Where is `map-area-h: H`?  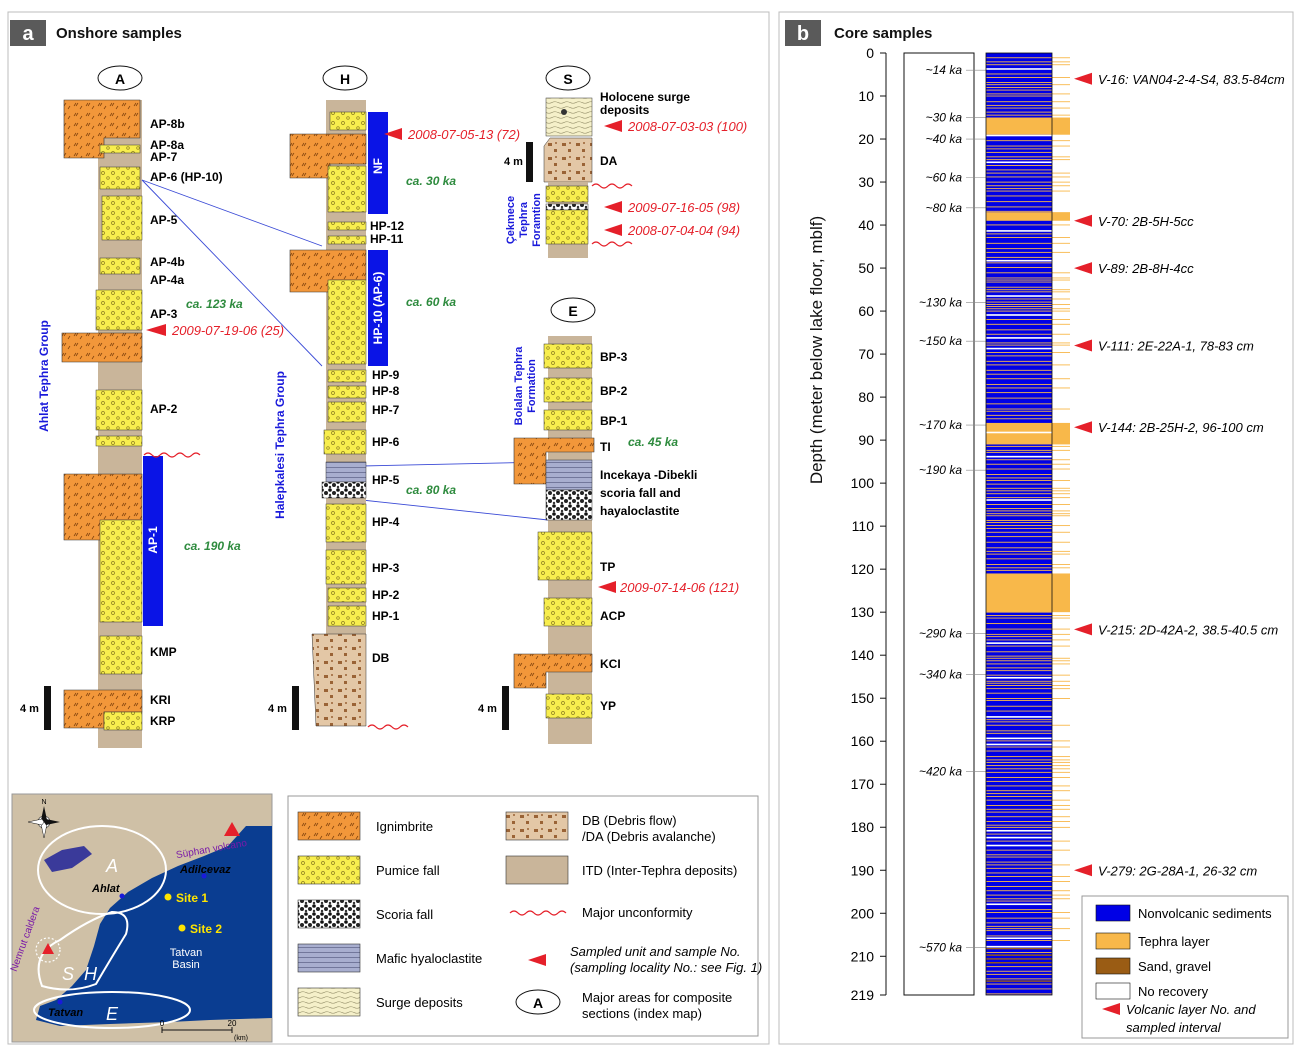 map-area-h: H is located at coordinates (91, 974).